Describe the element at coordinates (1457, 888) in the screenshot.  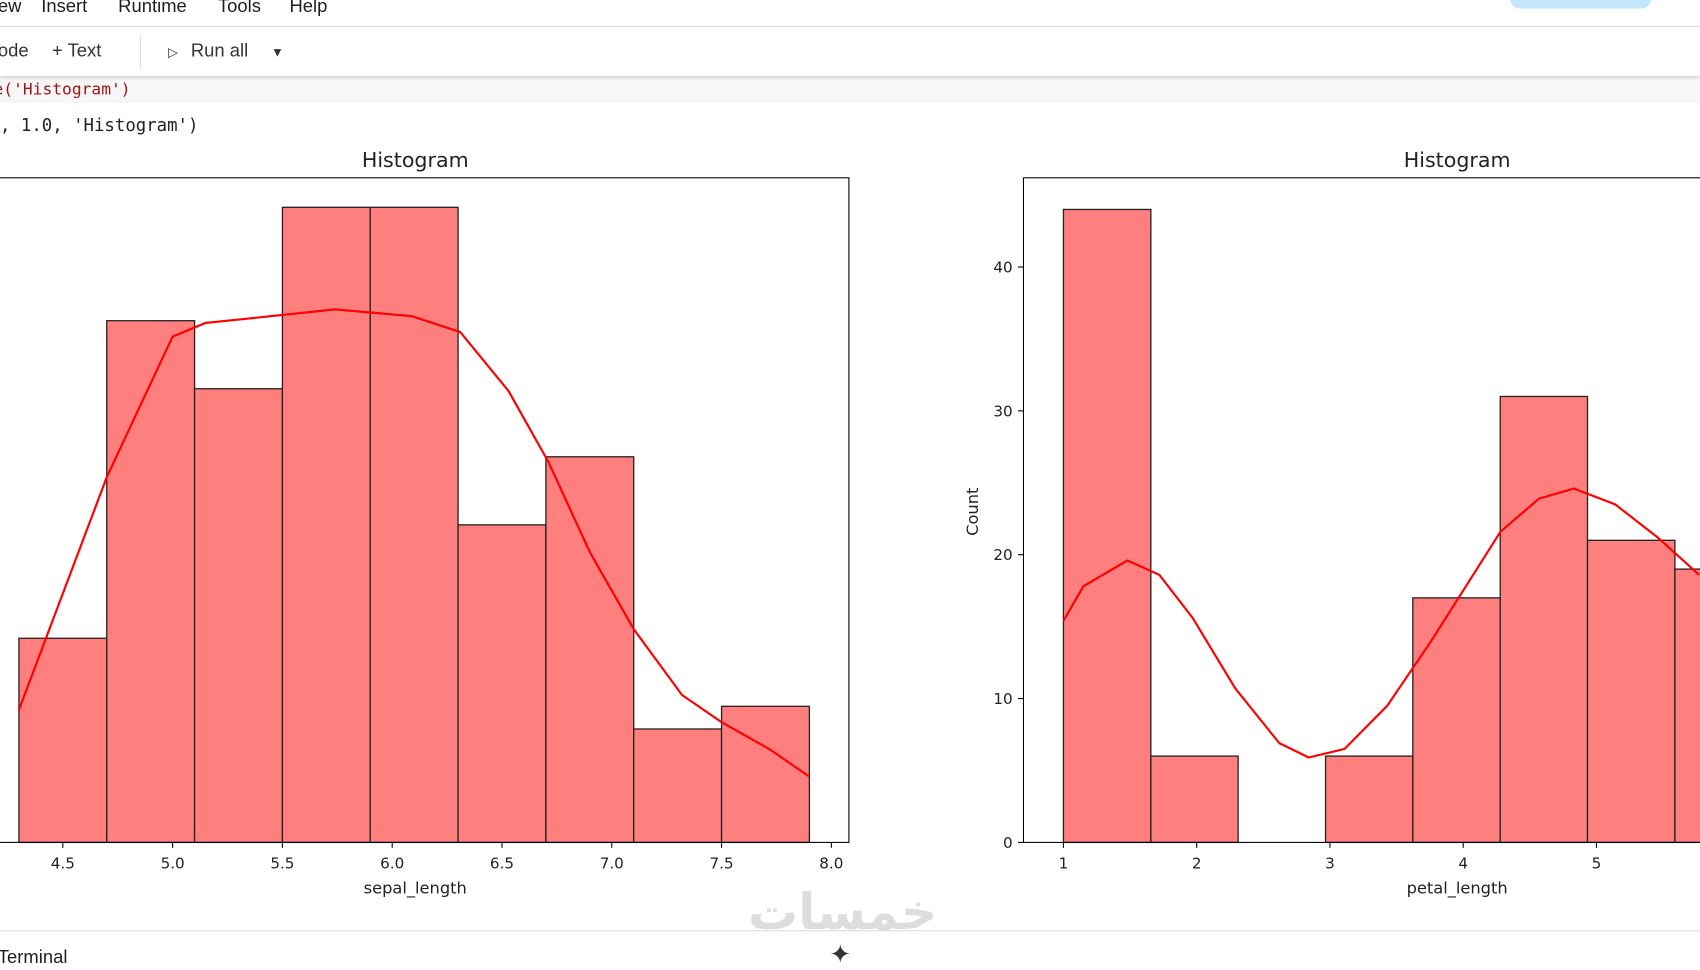
I see `x-axis-label: petal_length` at that location.